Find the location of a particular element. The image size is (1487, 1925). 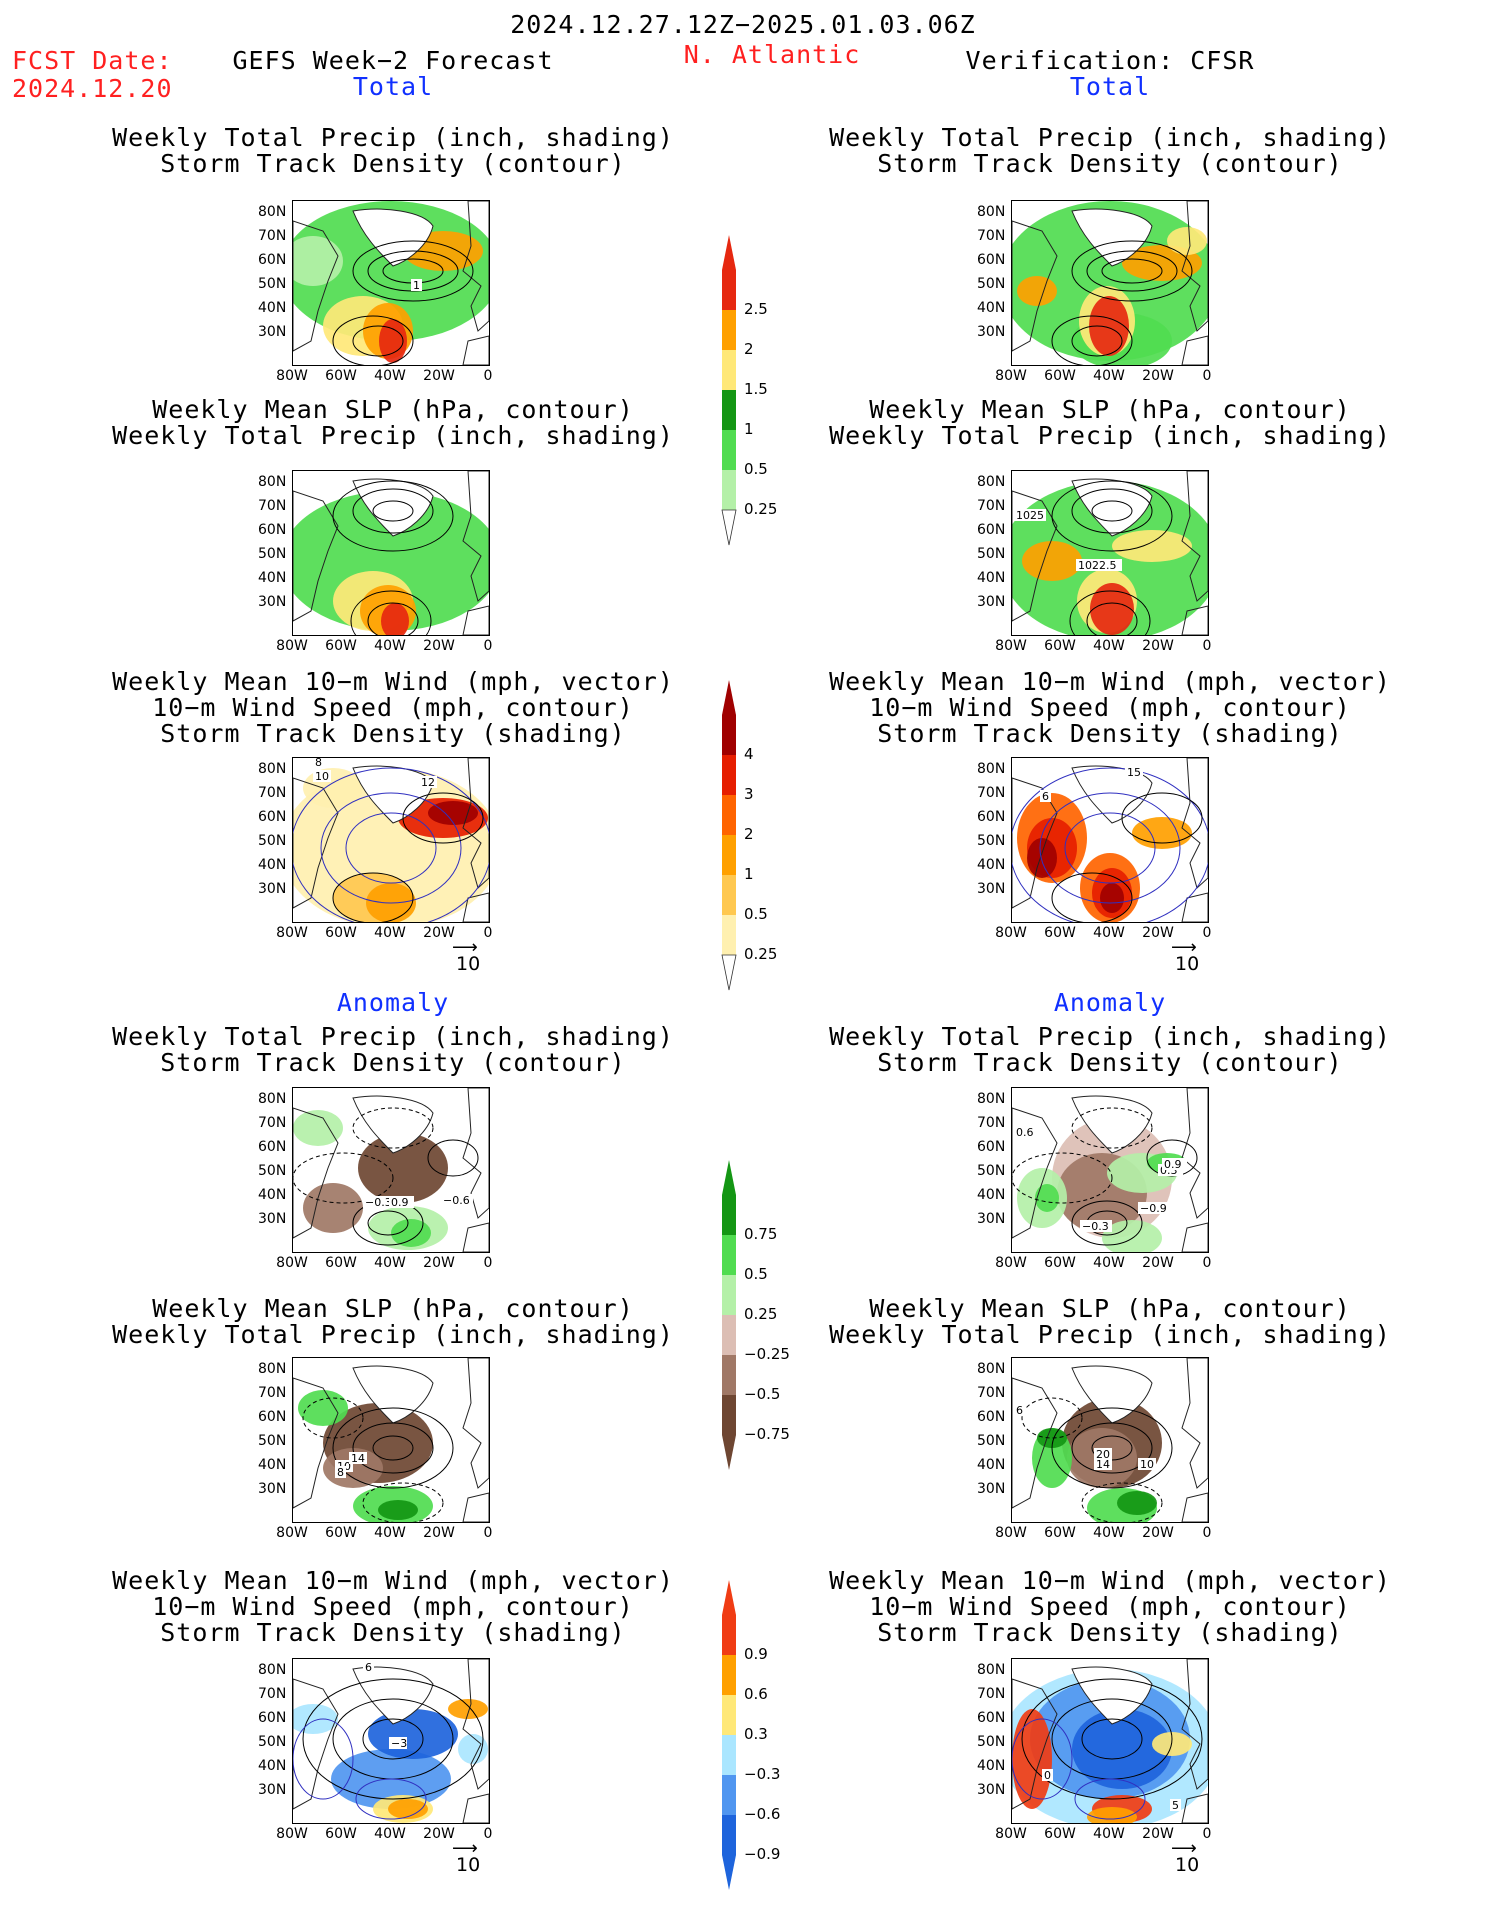

contour-label: 0 is located at coordinates (1047, 1775).